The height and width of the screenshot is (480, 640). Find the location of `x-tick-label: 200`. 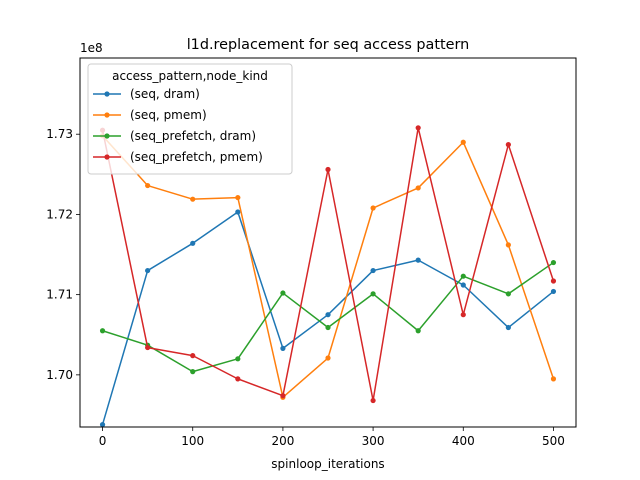

x-tick-label: 200 is located at coordinates (282, 441).